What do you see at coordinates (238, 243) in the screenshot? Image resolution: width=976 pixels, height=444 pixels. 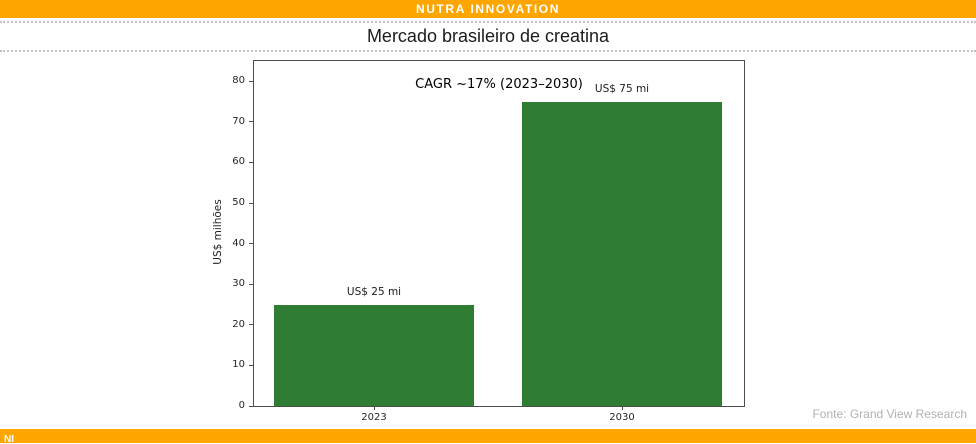 I see `y-tick-label: 40` at bounding box center [238, 243].